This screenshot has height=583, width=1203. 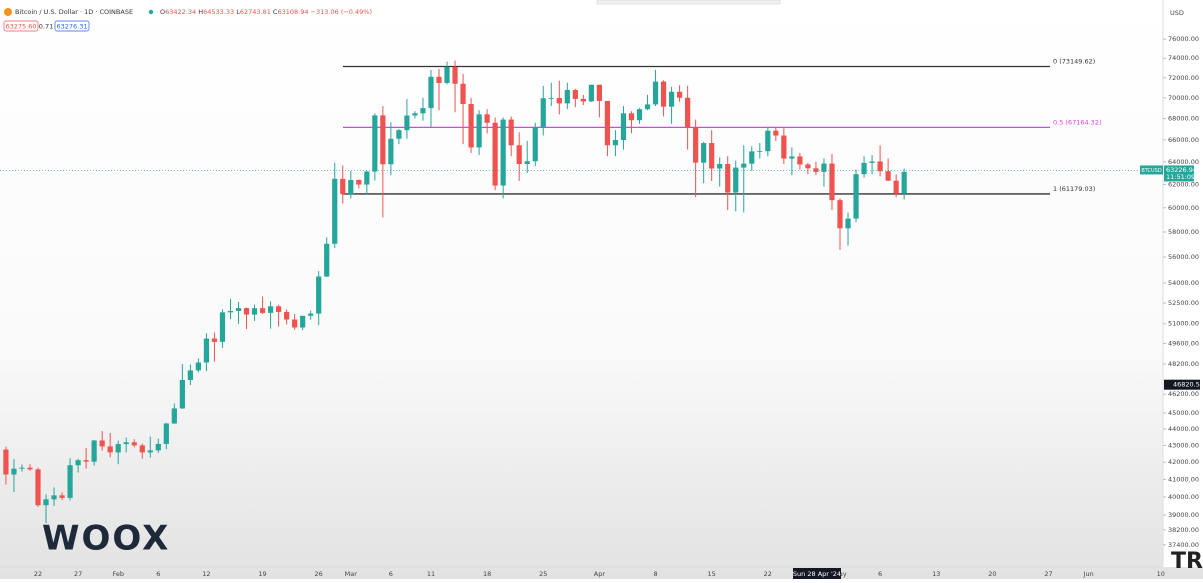 What do you see at coordinates (206, 574) in the screenshot?
I see `x-tick-label: 12` at bounding box center [206, 574].